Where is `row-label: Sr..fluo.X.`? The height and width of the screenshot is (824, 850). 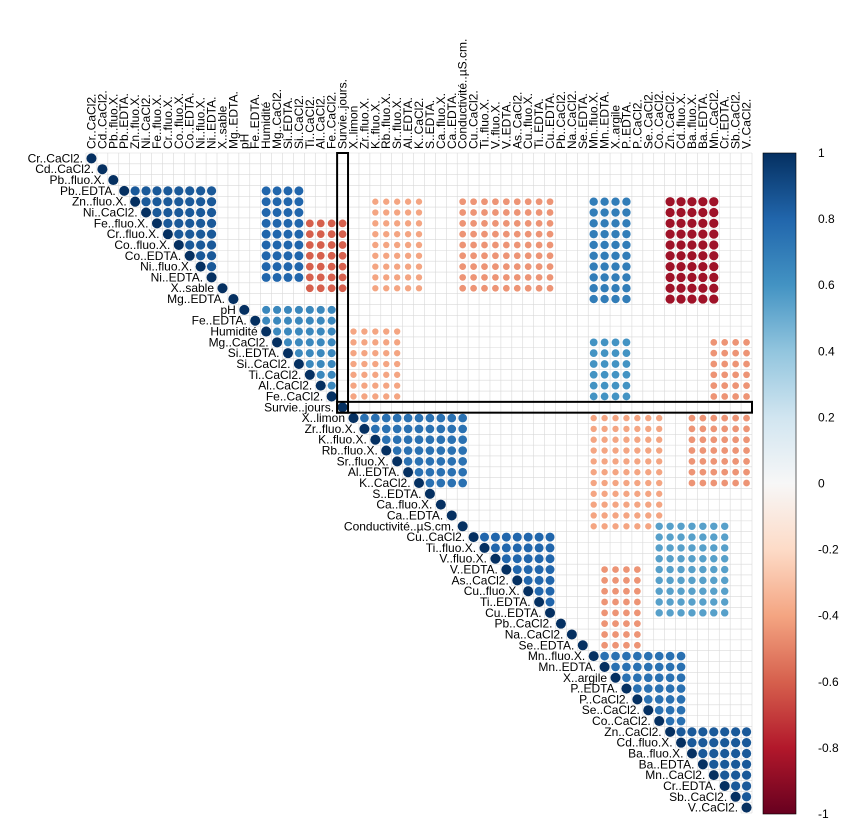 row-label: Sr..fluo.X. is located at coordinates (363, 461).